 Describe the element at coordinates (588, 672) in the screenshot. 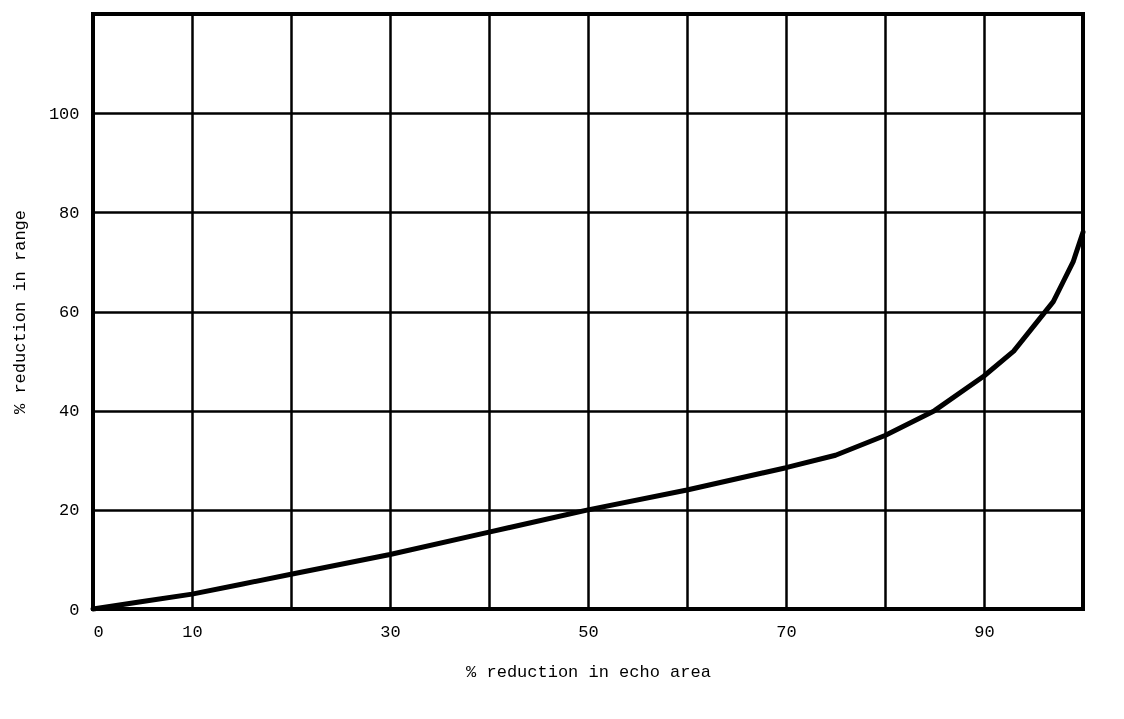

I see `x-axis-title: % reduction in echo area` at that location.